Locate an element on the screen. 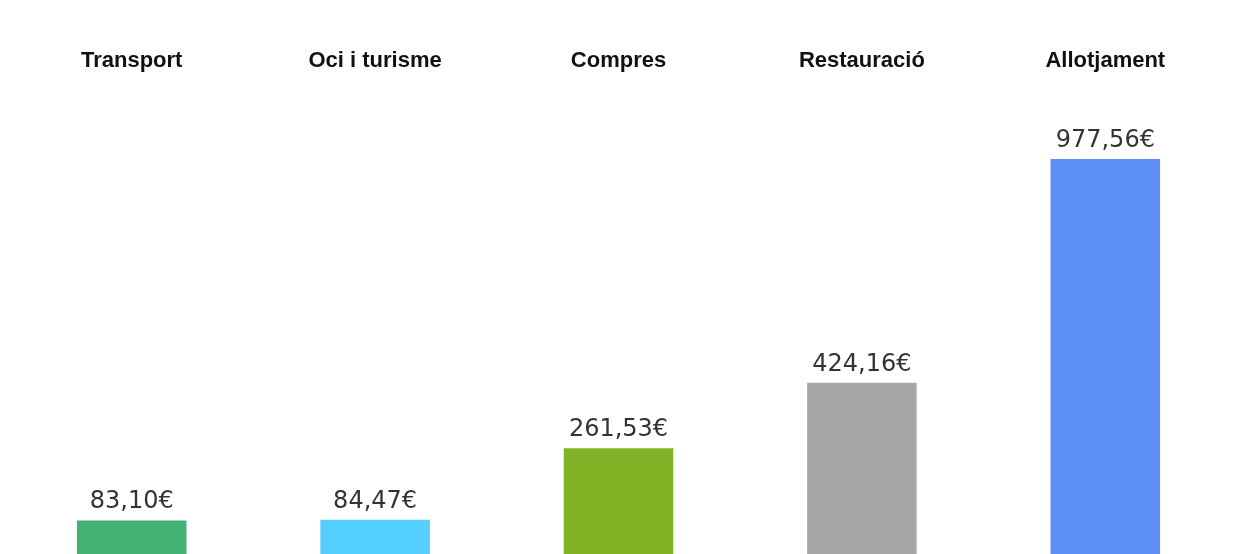 The image size is (1237, 554). data-label: 83,10€ is located at coordinates (131, 500).